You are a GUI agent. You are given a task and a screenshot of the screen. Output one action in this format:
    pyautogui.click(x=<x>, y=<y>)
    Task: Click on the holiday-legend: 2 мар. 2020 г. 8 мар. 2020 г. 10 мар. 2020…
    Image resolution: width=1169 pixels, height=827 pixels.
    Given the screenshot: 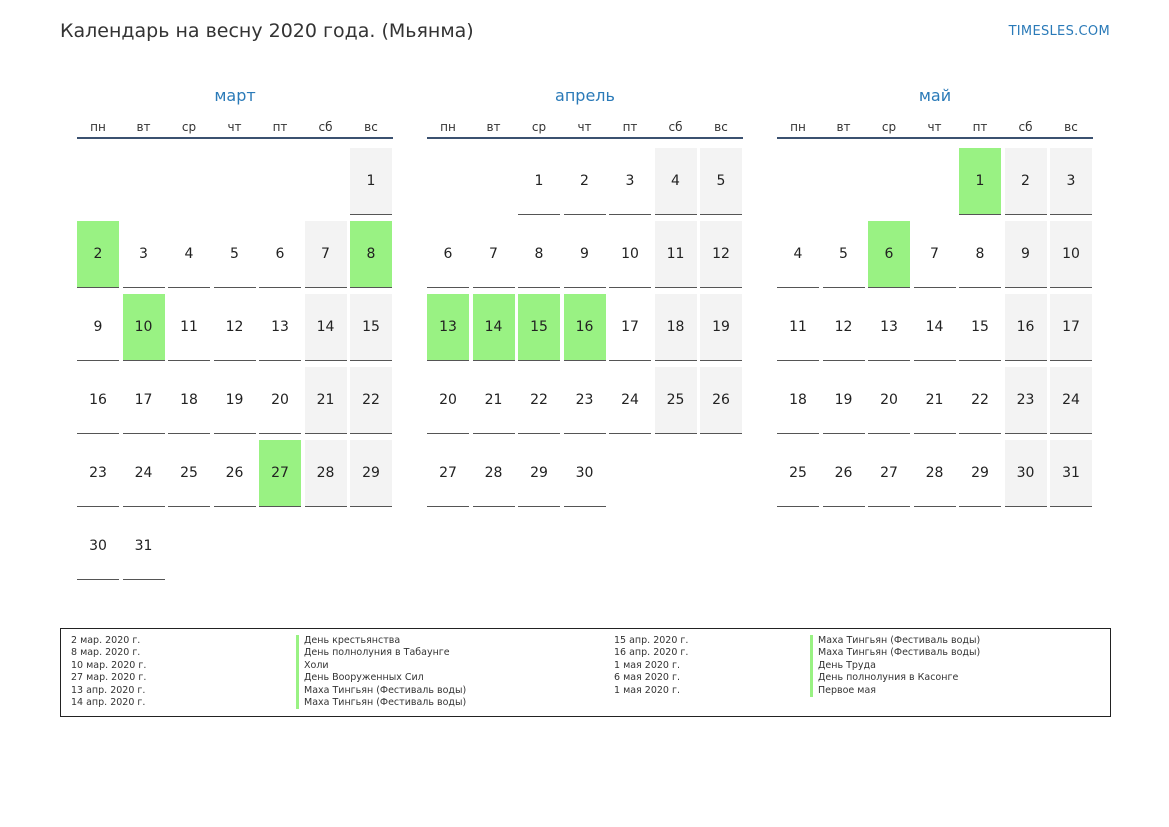 What is the action you would take?
    pyautogui.click(x=585, y=672)
    